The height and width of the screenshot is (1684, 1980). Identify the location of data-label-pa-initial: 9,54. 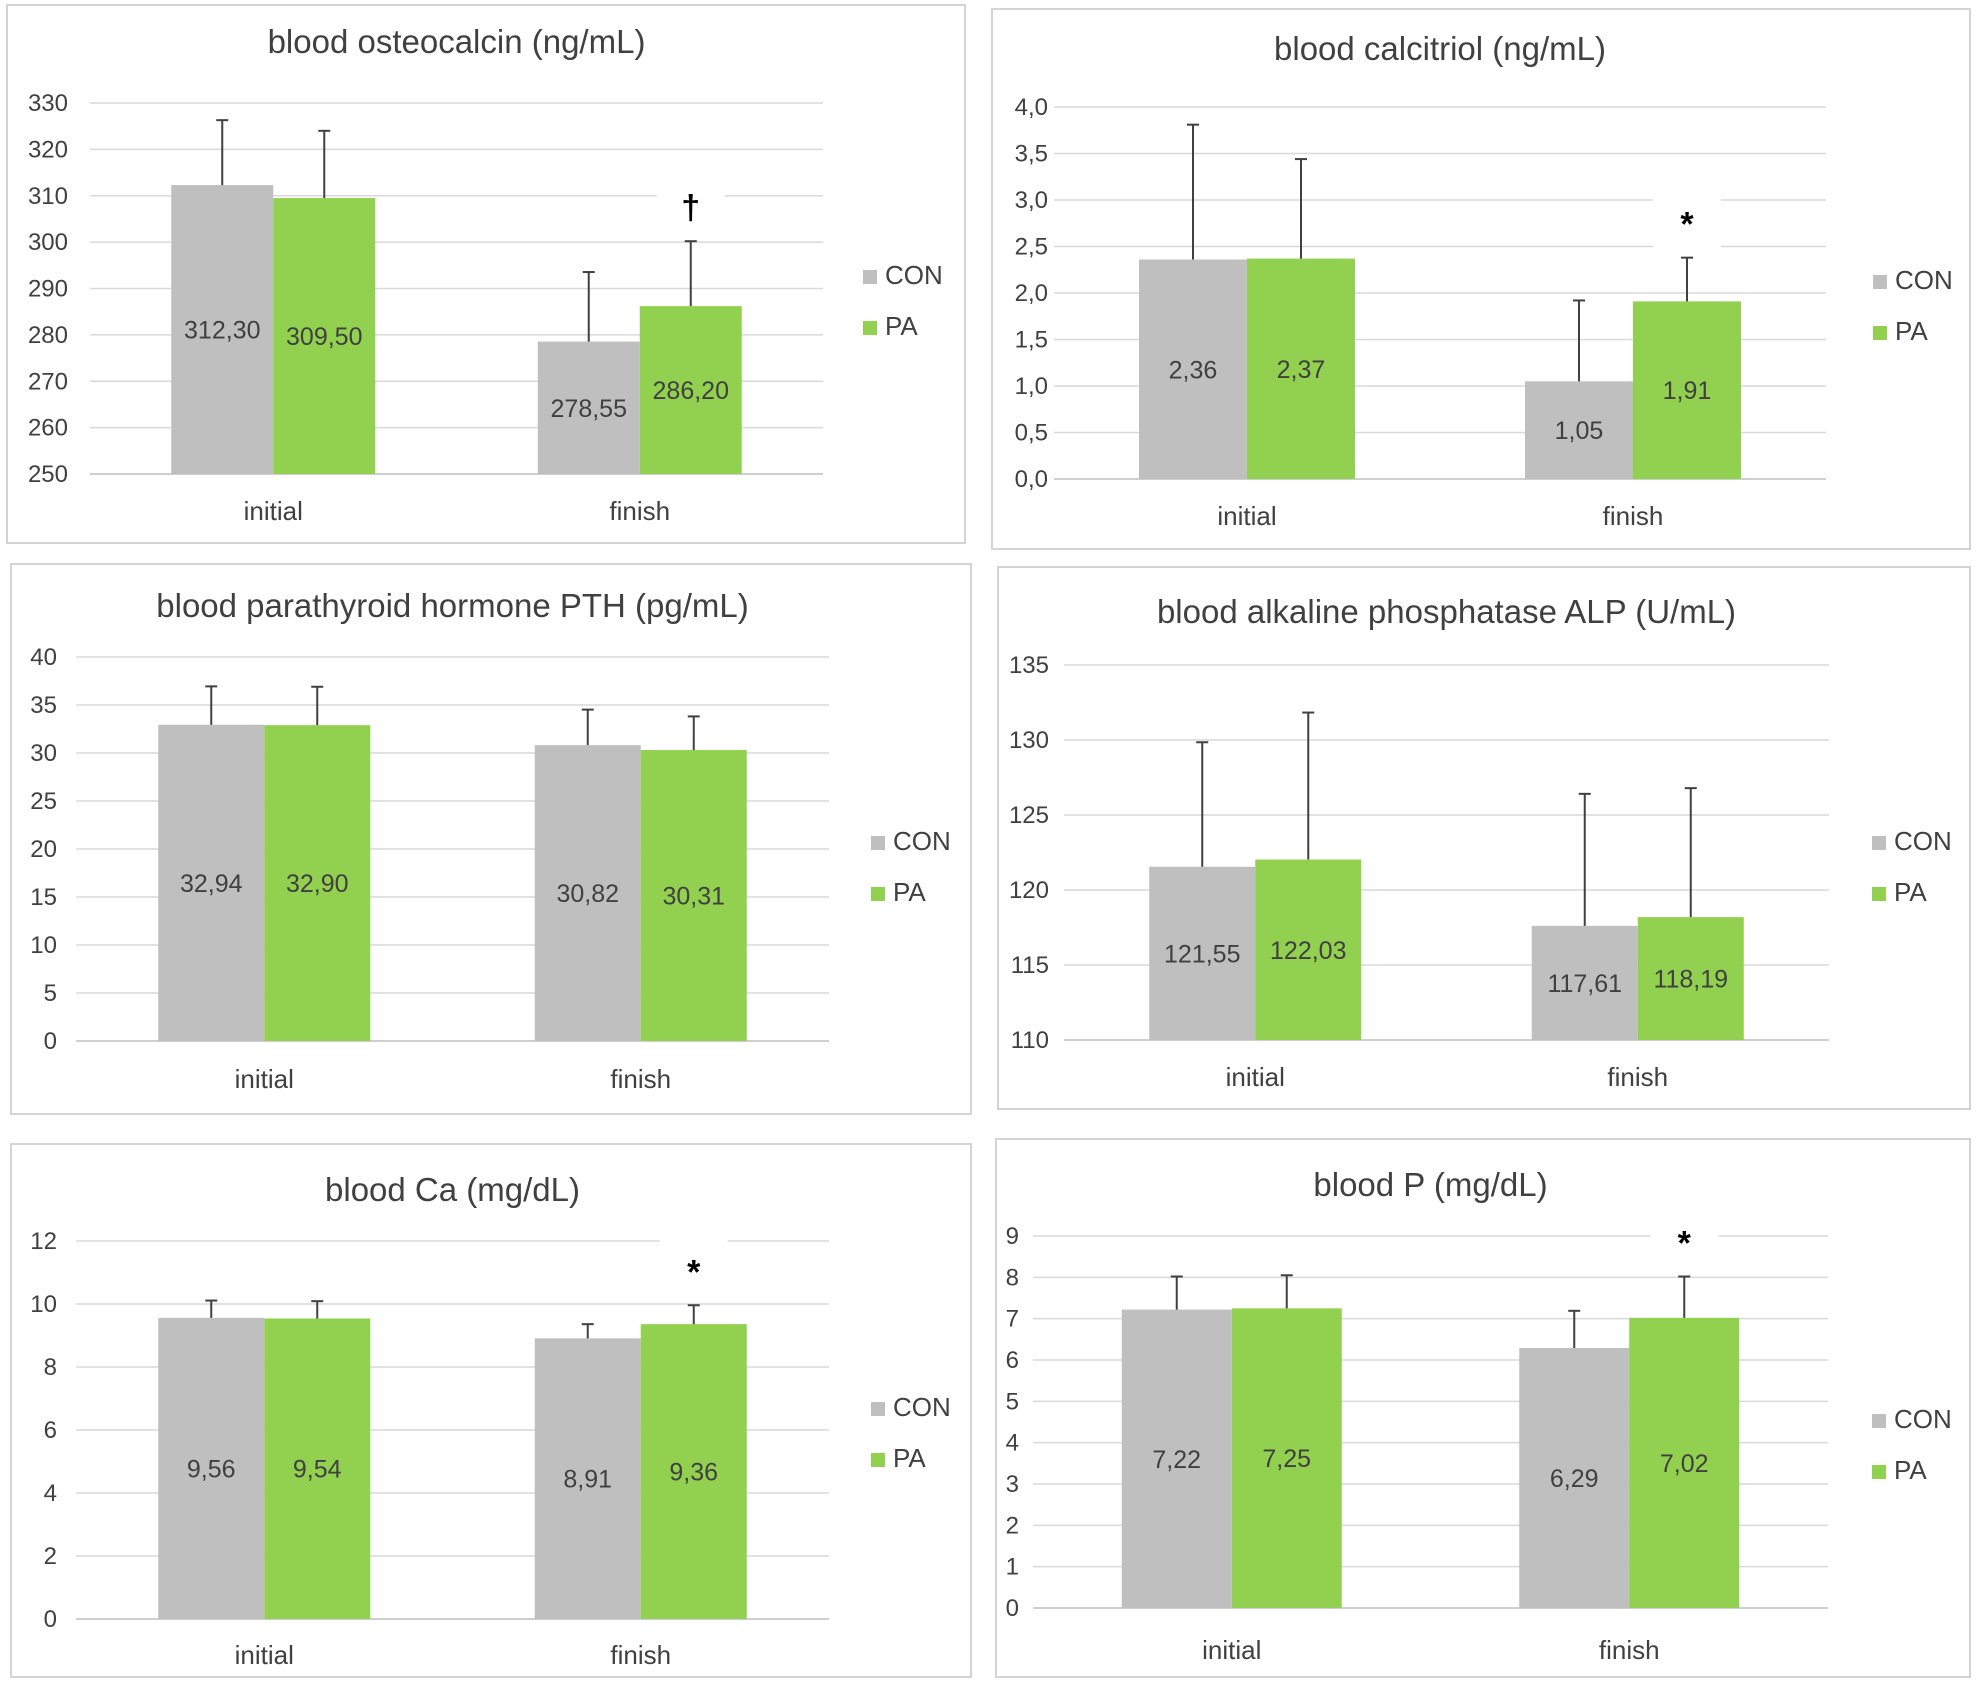
(317, 1470).